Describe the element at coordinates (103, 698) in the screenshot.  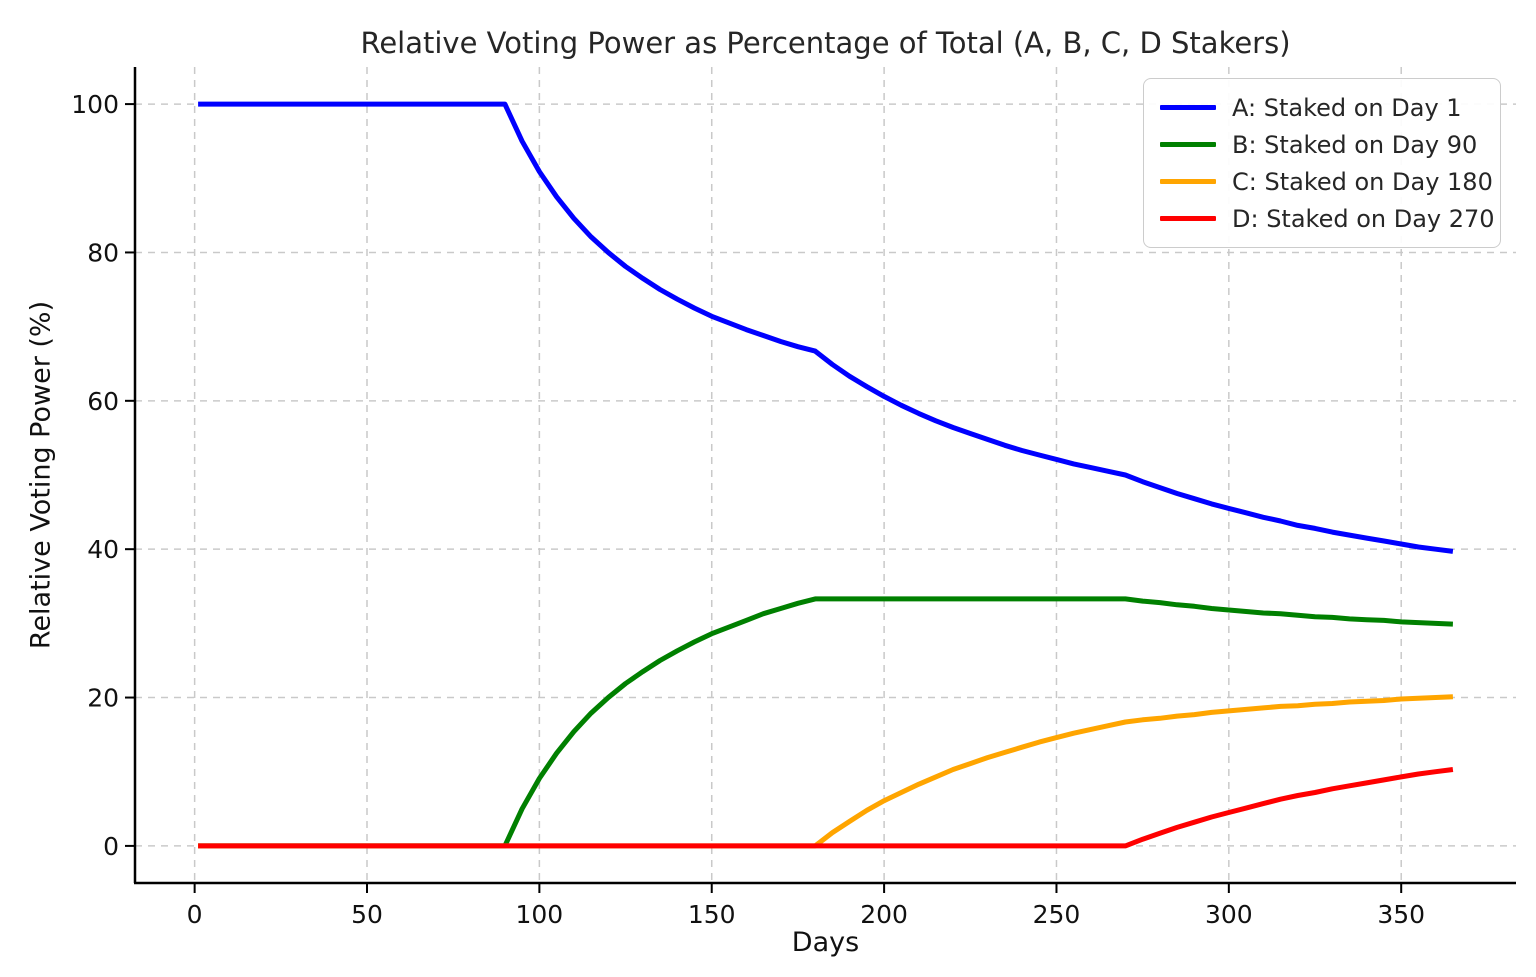
I see `svg-text: 20` at that location.